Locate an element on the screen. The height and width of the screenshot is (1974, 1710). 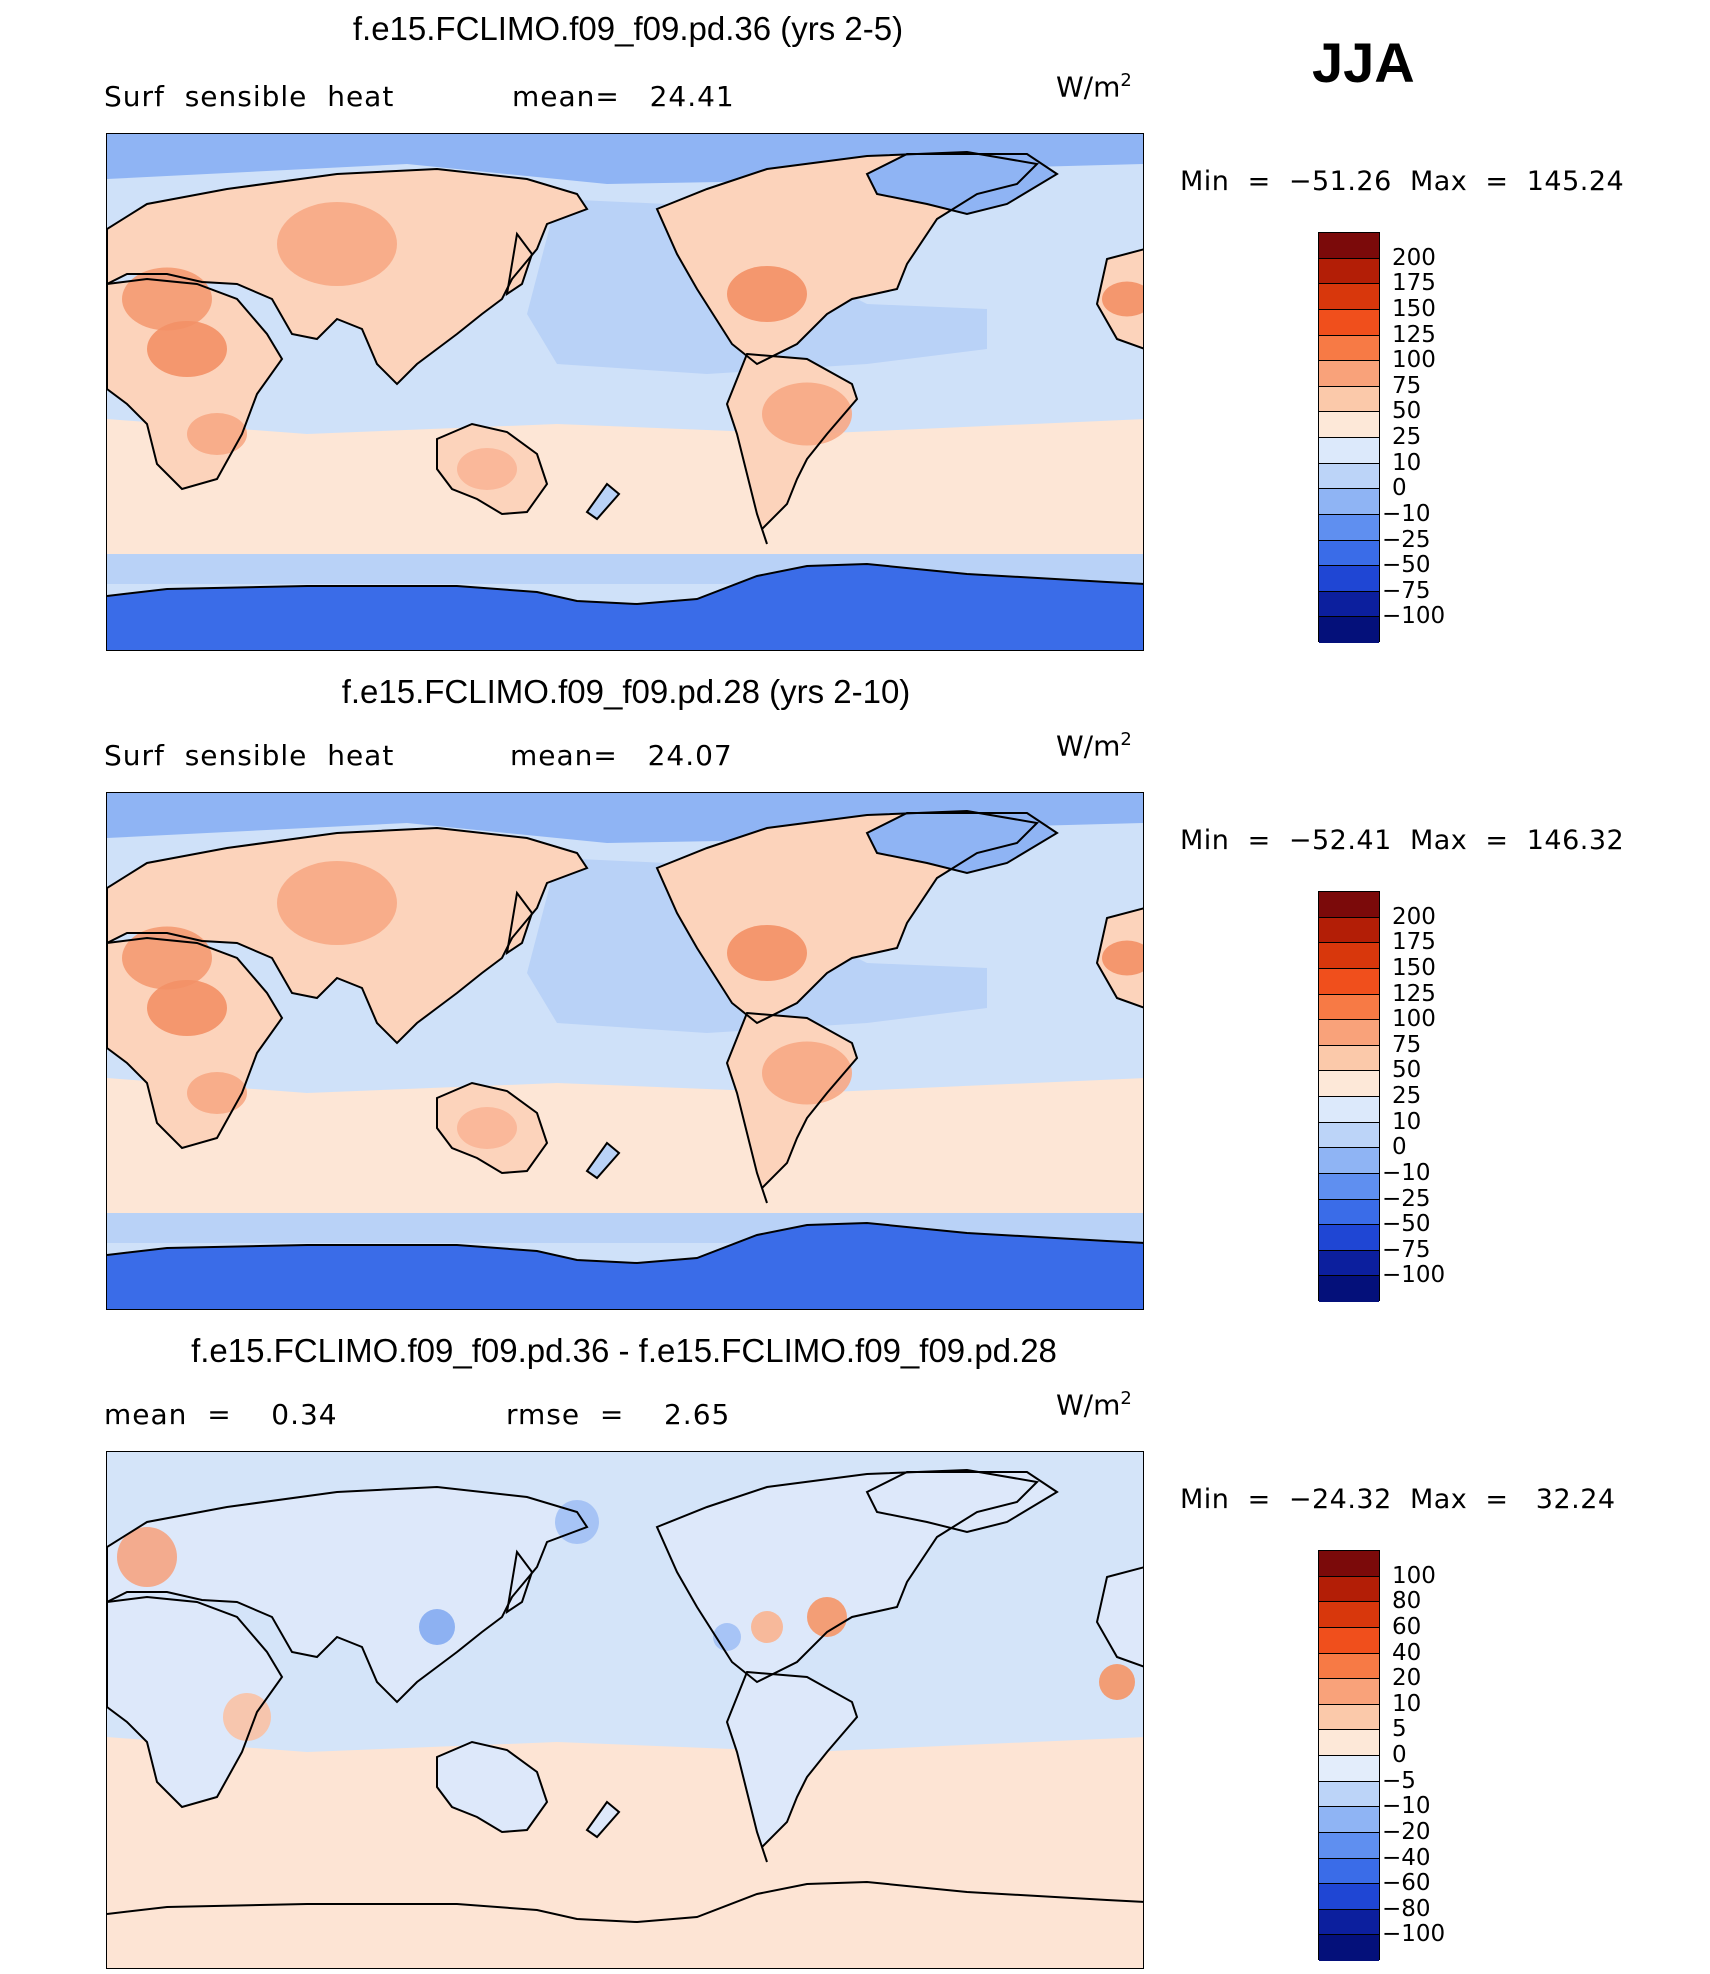
min-max-label: Min = −51.26 Max = 145.24 is located at coordinates (1402, 181).